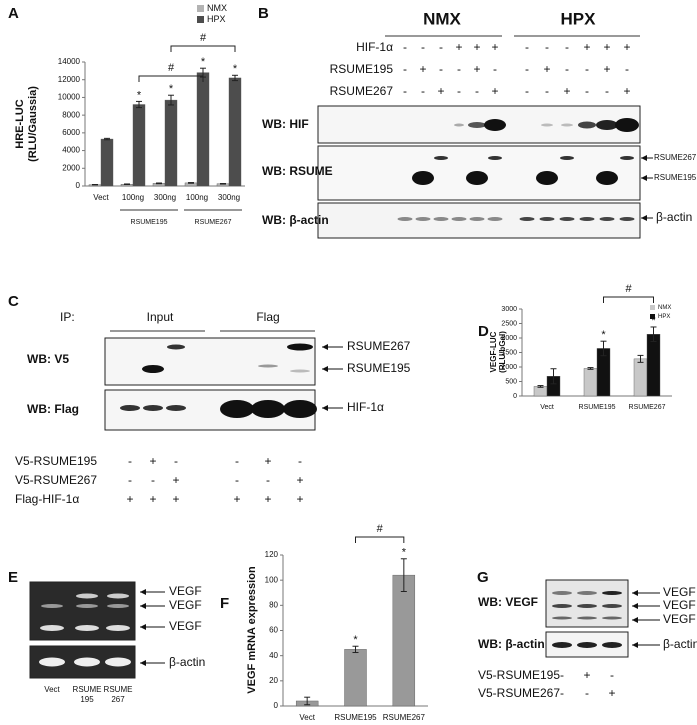 This screenshot has width=697, height=725. What do you see at coordinates (252, 630) in the screenshot?
I see `y-axis-label: VEGF mRNA expression` at bounding box center [252, 630].